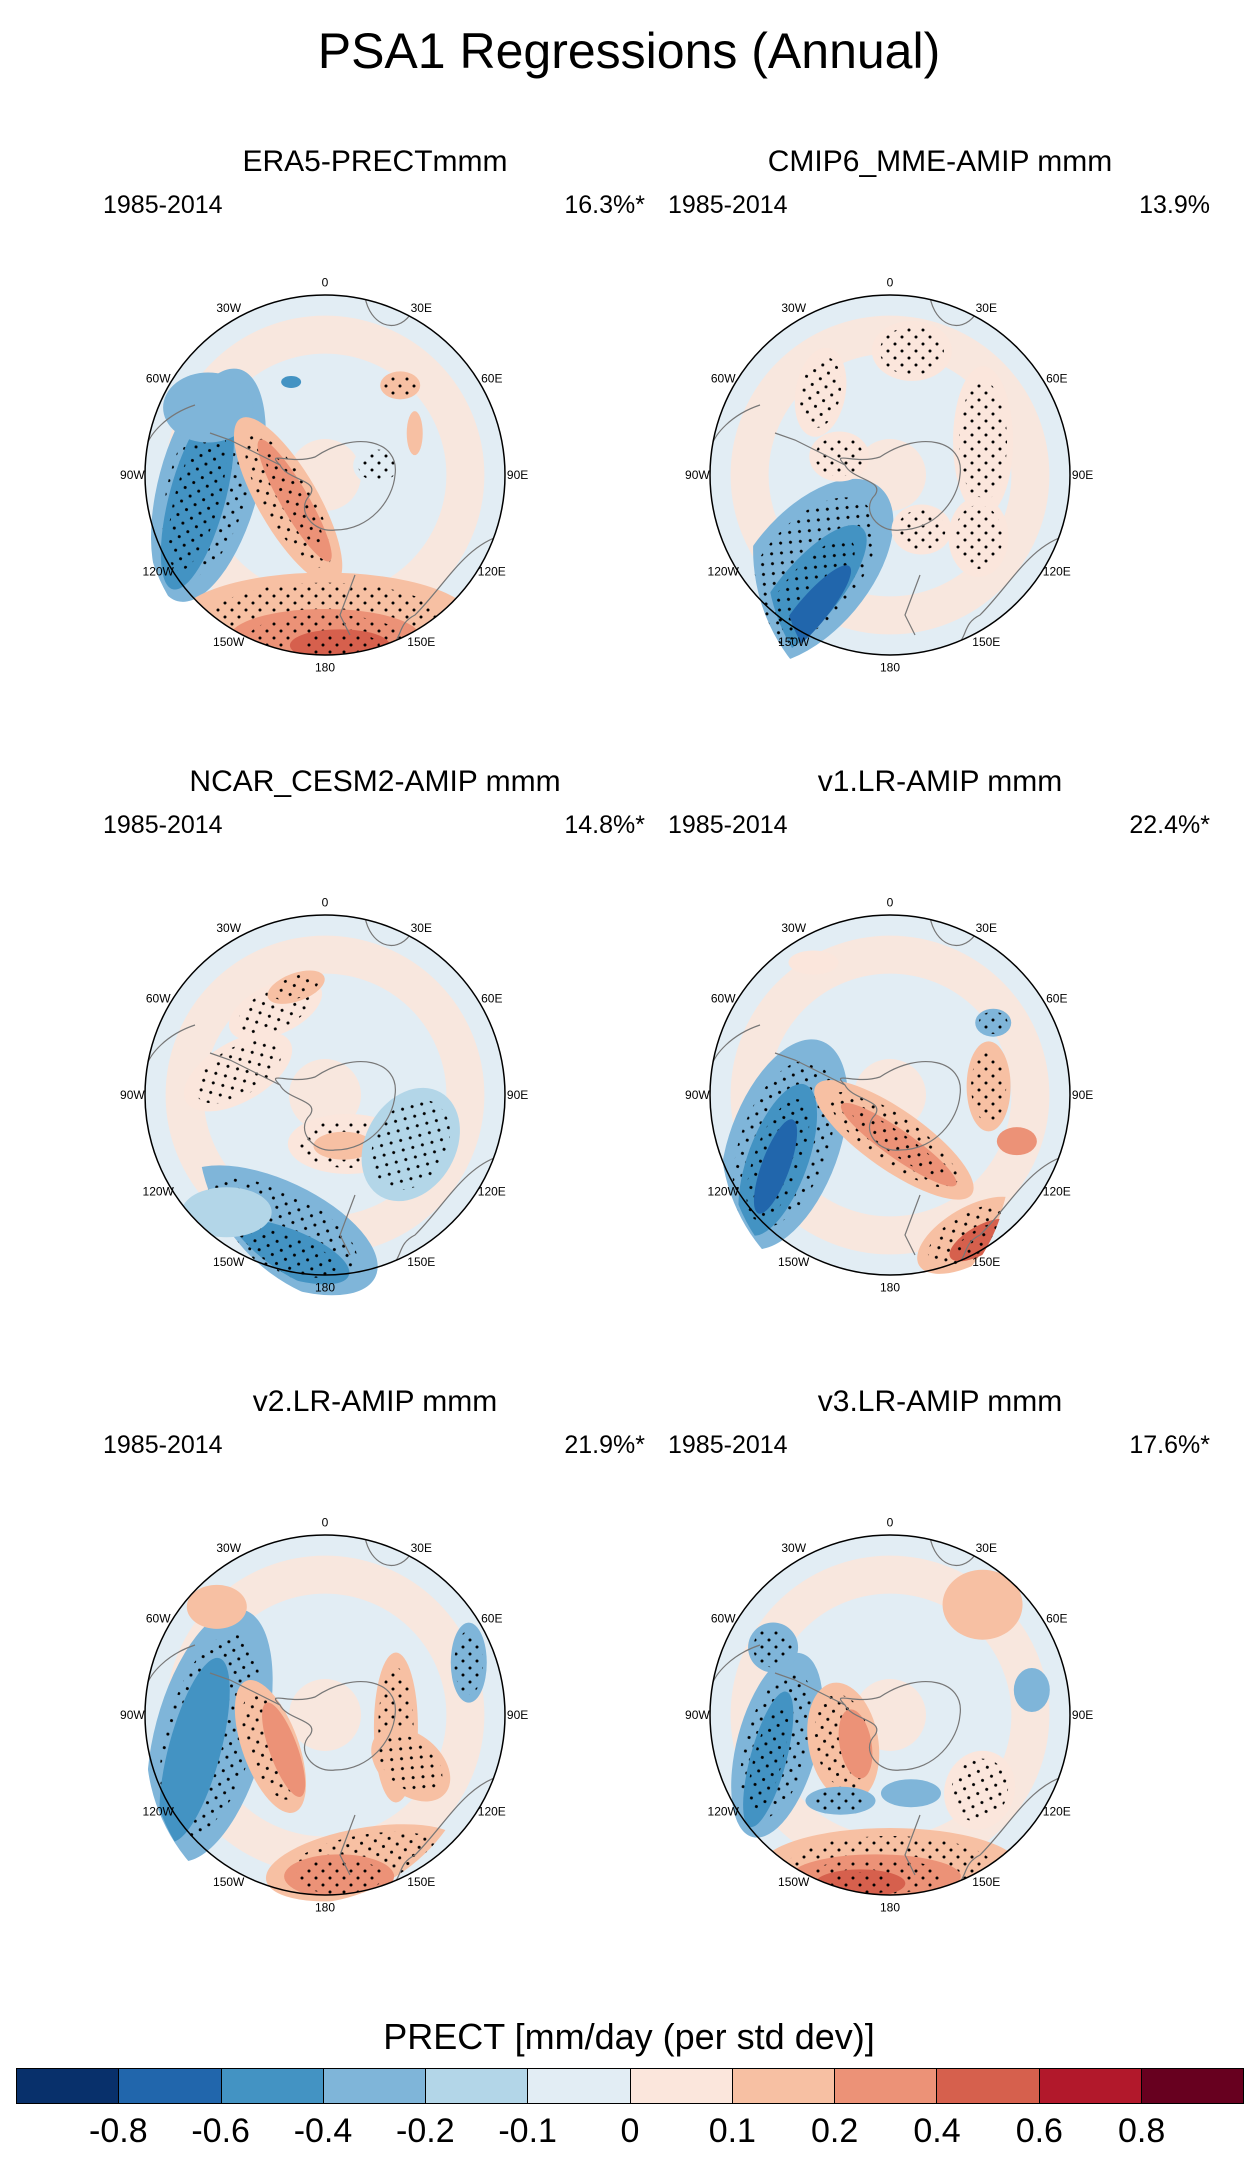  What do you see at coordinates (940, 161) in the screenshot?
I see `panel-title: CMIP6_MME-AMIP mmm` at bounding box center [940, 161].